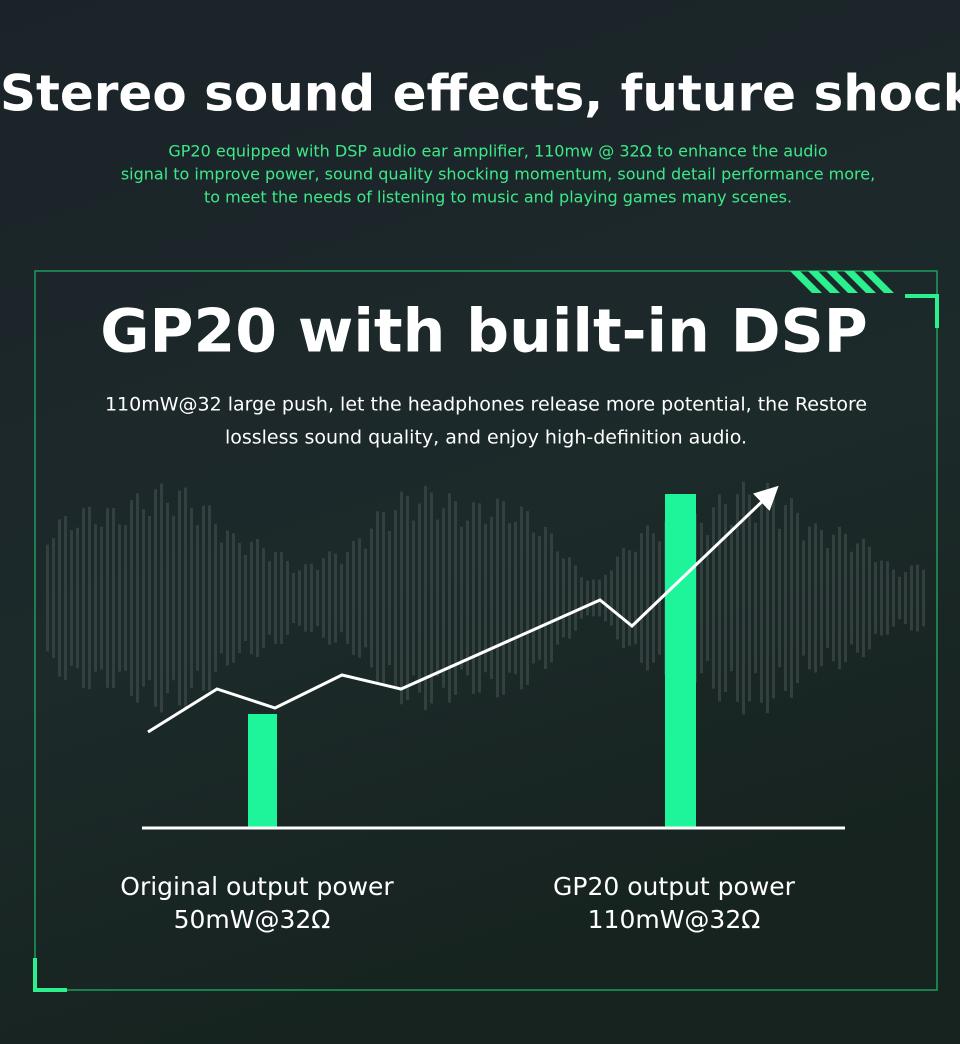 The width and height of the screenshot is (960, 1044). Describe the element at coordinates (257, 886) in the screenshot. I see `item-name: Original output power` at that location.